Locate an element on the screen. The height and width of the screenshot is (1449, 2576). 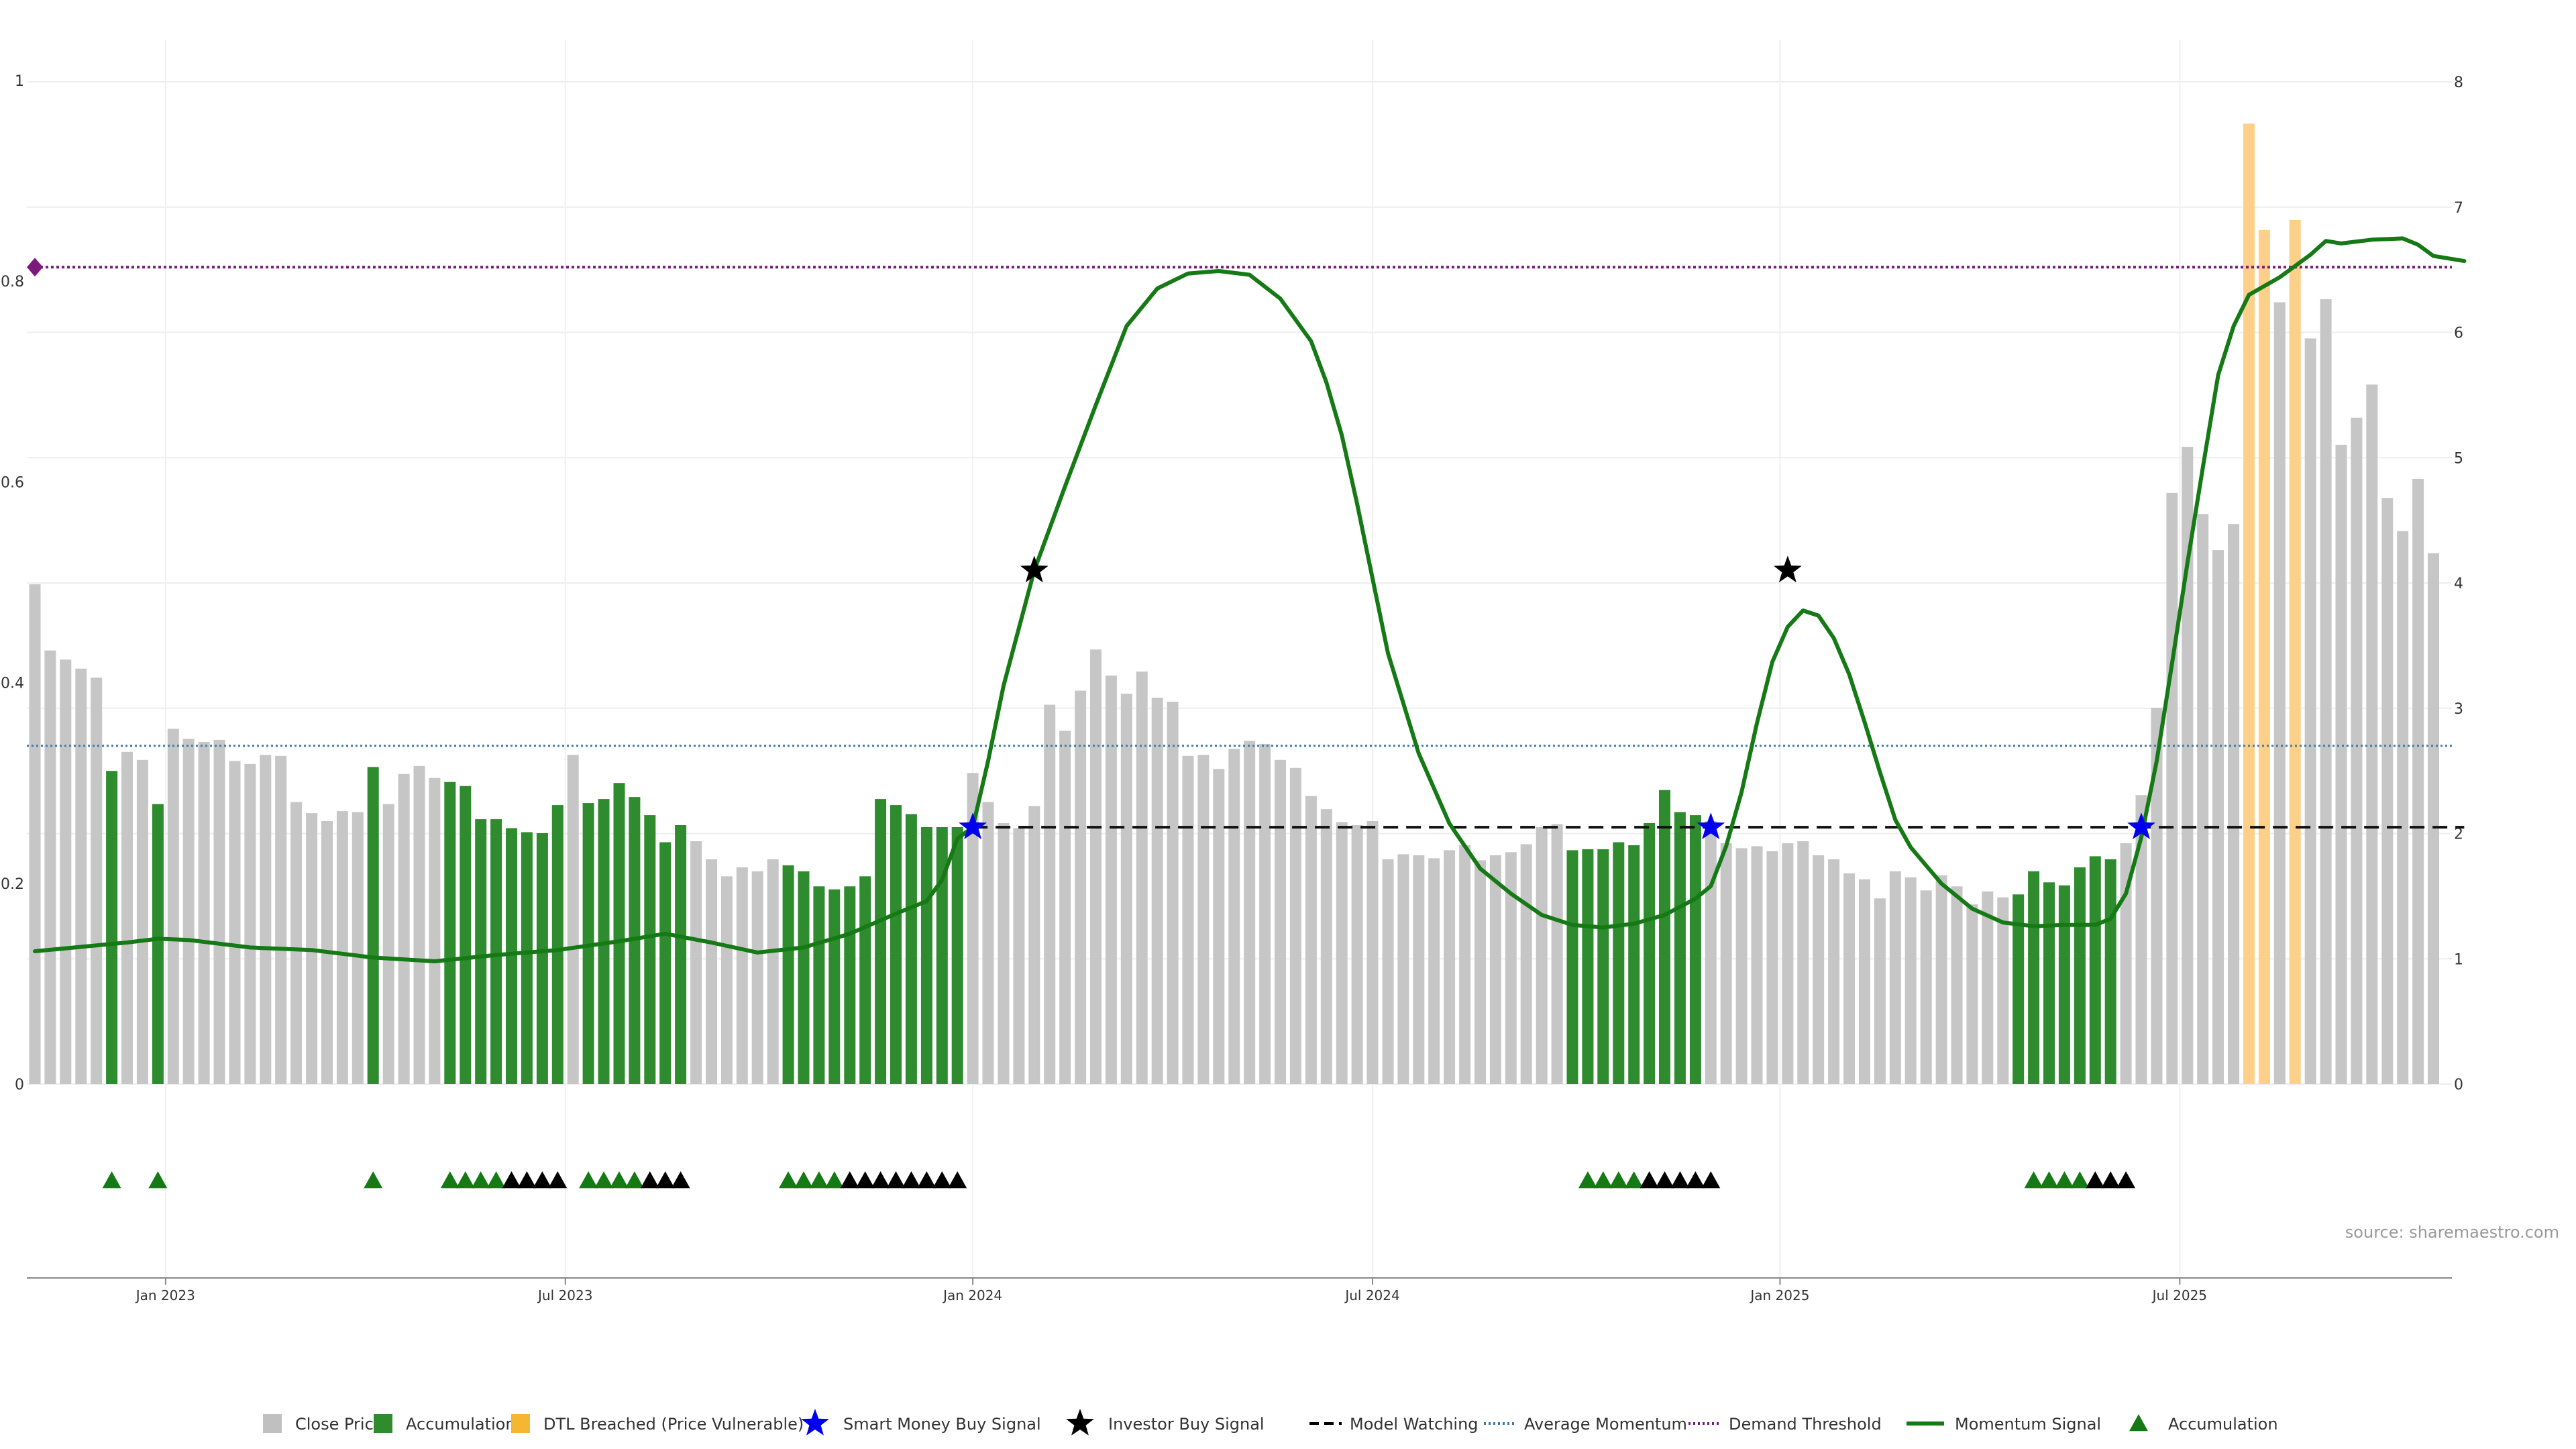
legend-label: Average Momentum is located at coordinates (1605, 1424).